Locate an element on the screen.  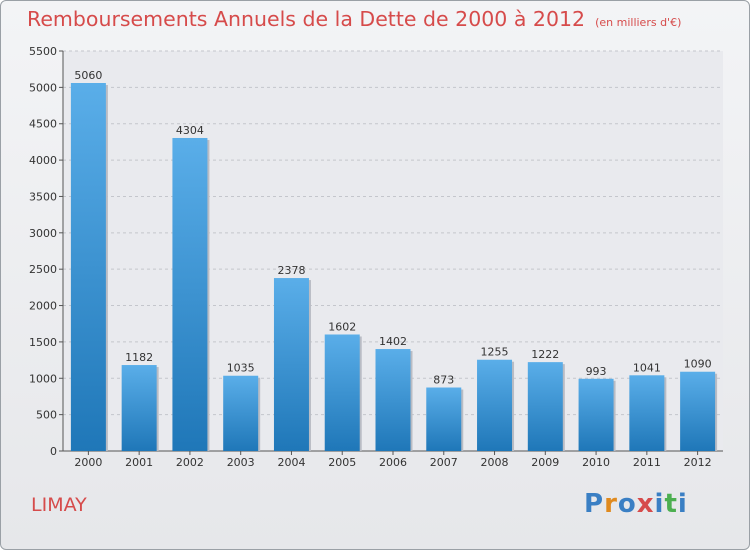
bar-value-label: 1222 is located at coordinates (545, 354).